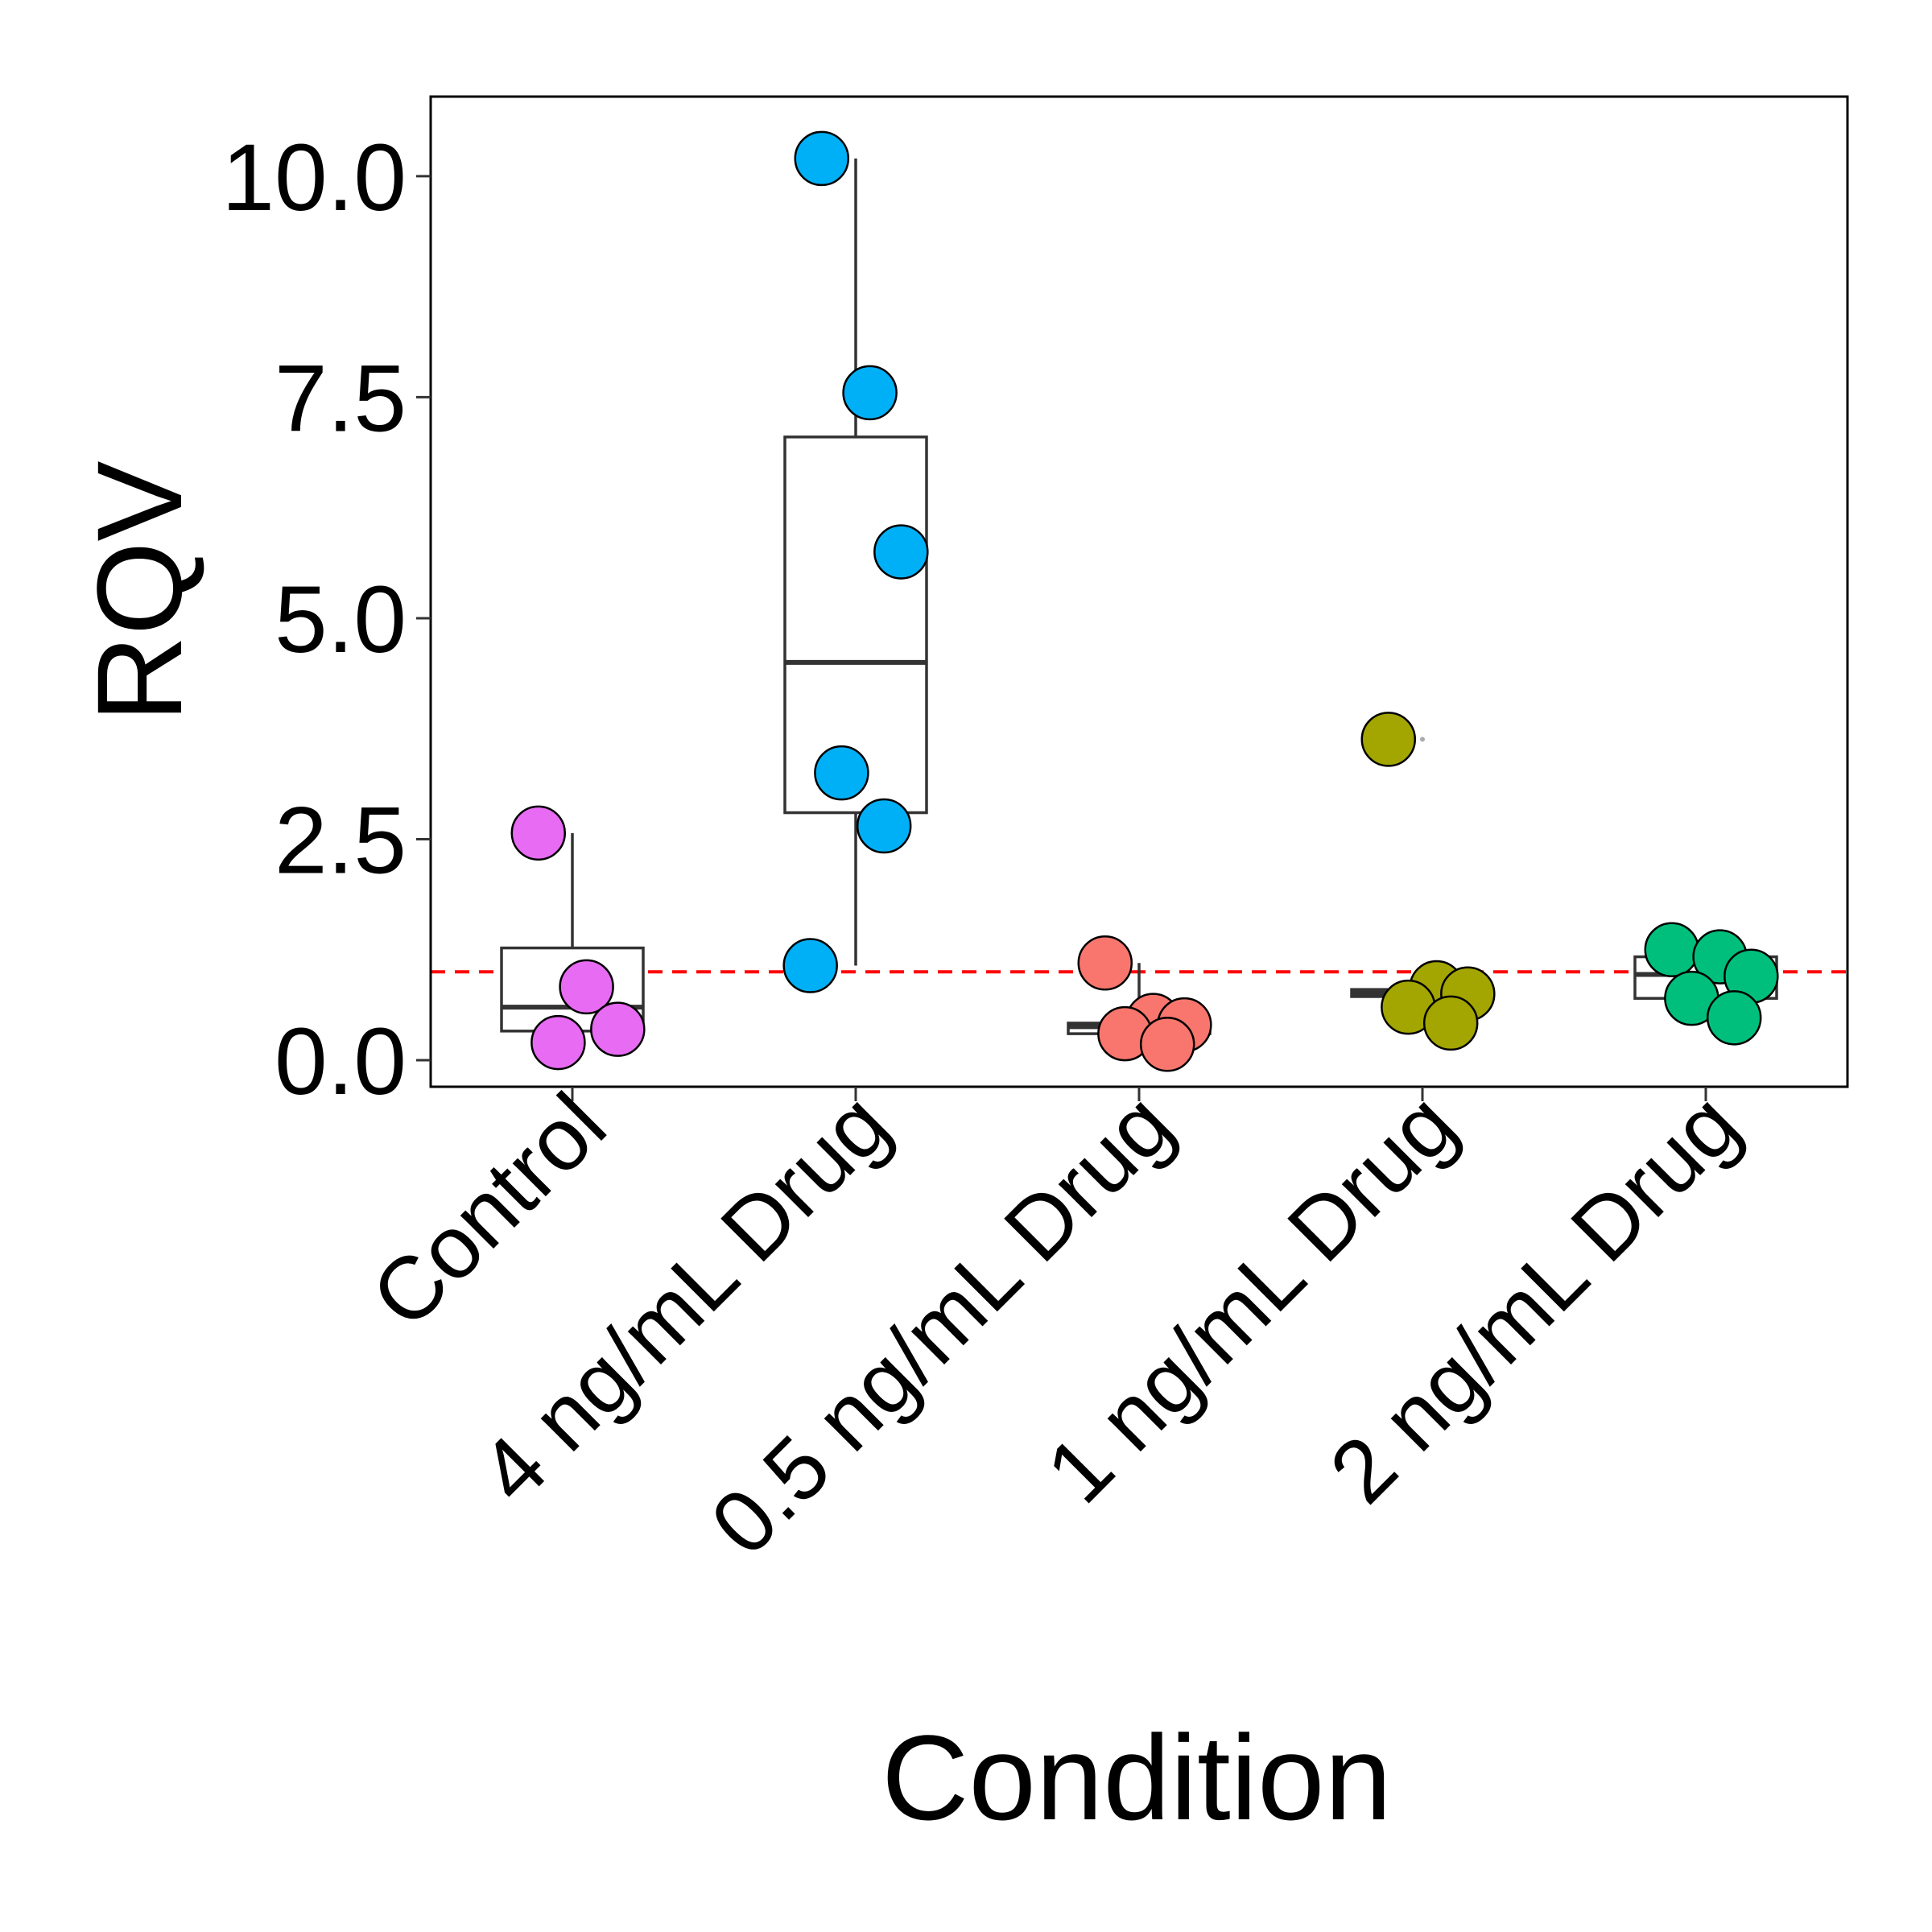  What do you see at coordinates (341, 841) in the screenshot?
I see `y-tick-label: 2.5` at bounding box center [341, 841].